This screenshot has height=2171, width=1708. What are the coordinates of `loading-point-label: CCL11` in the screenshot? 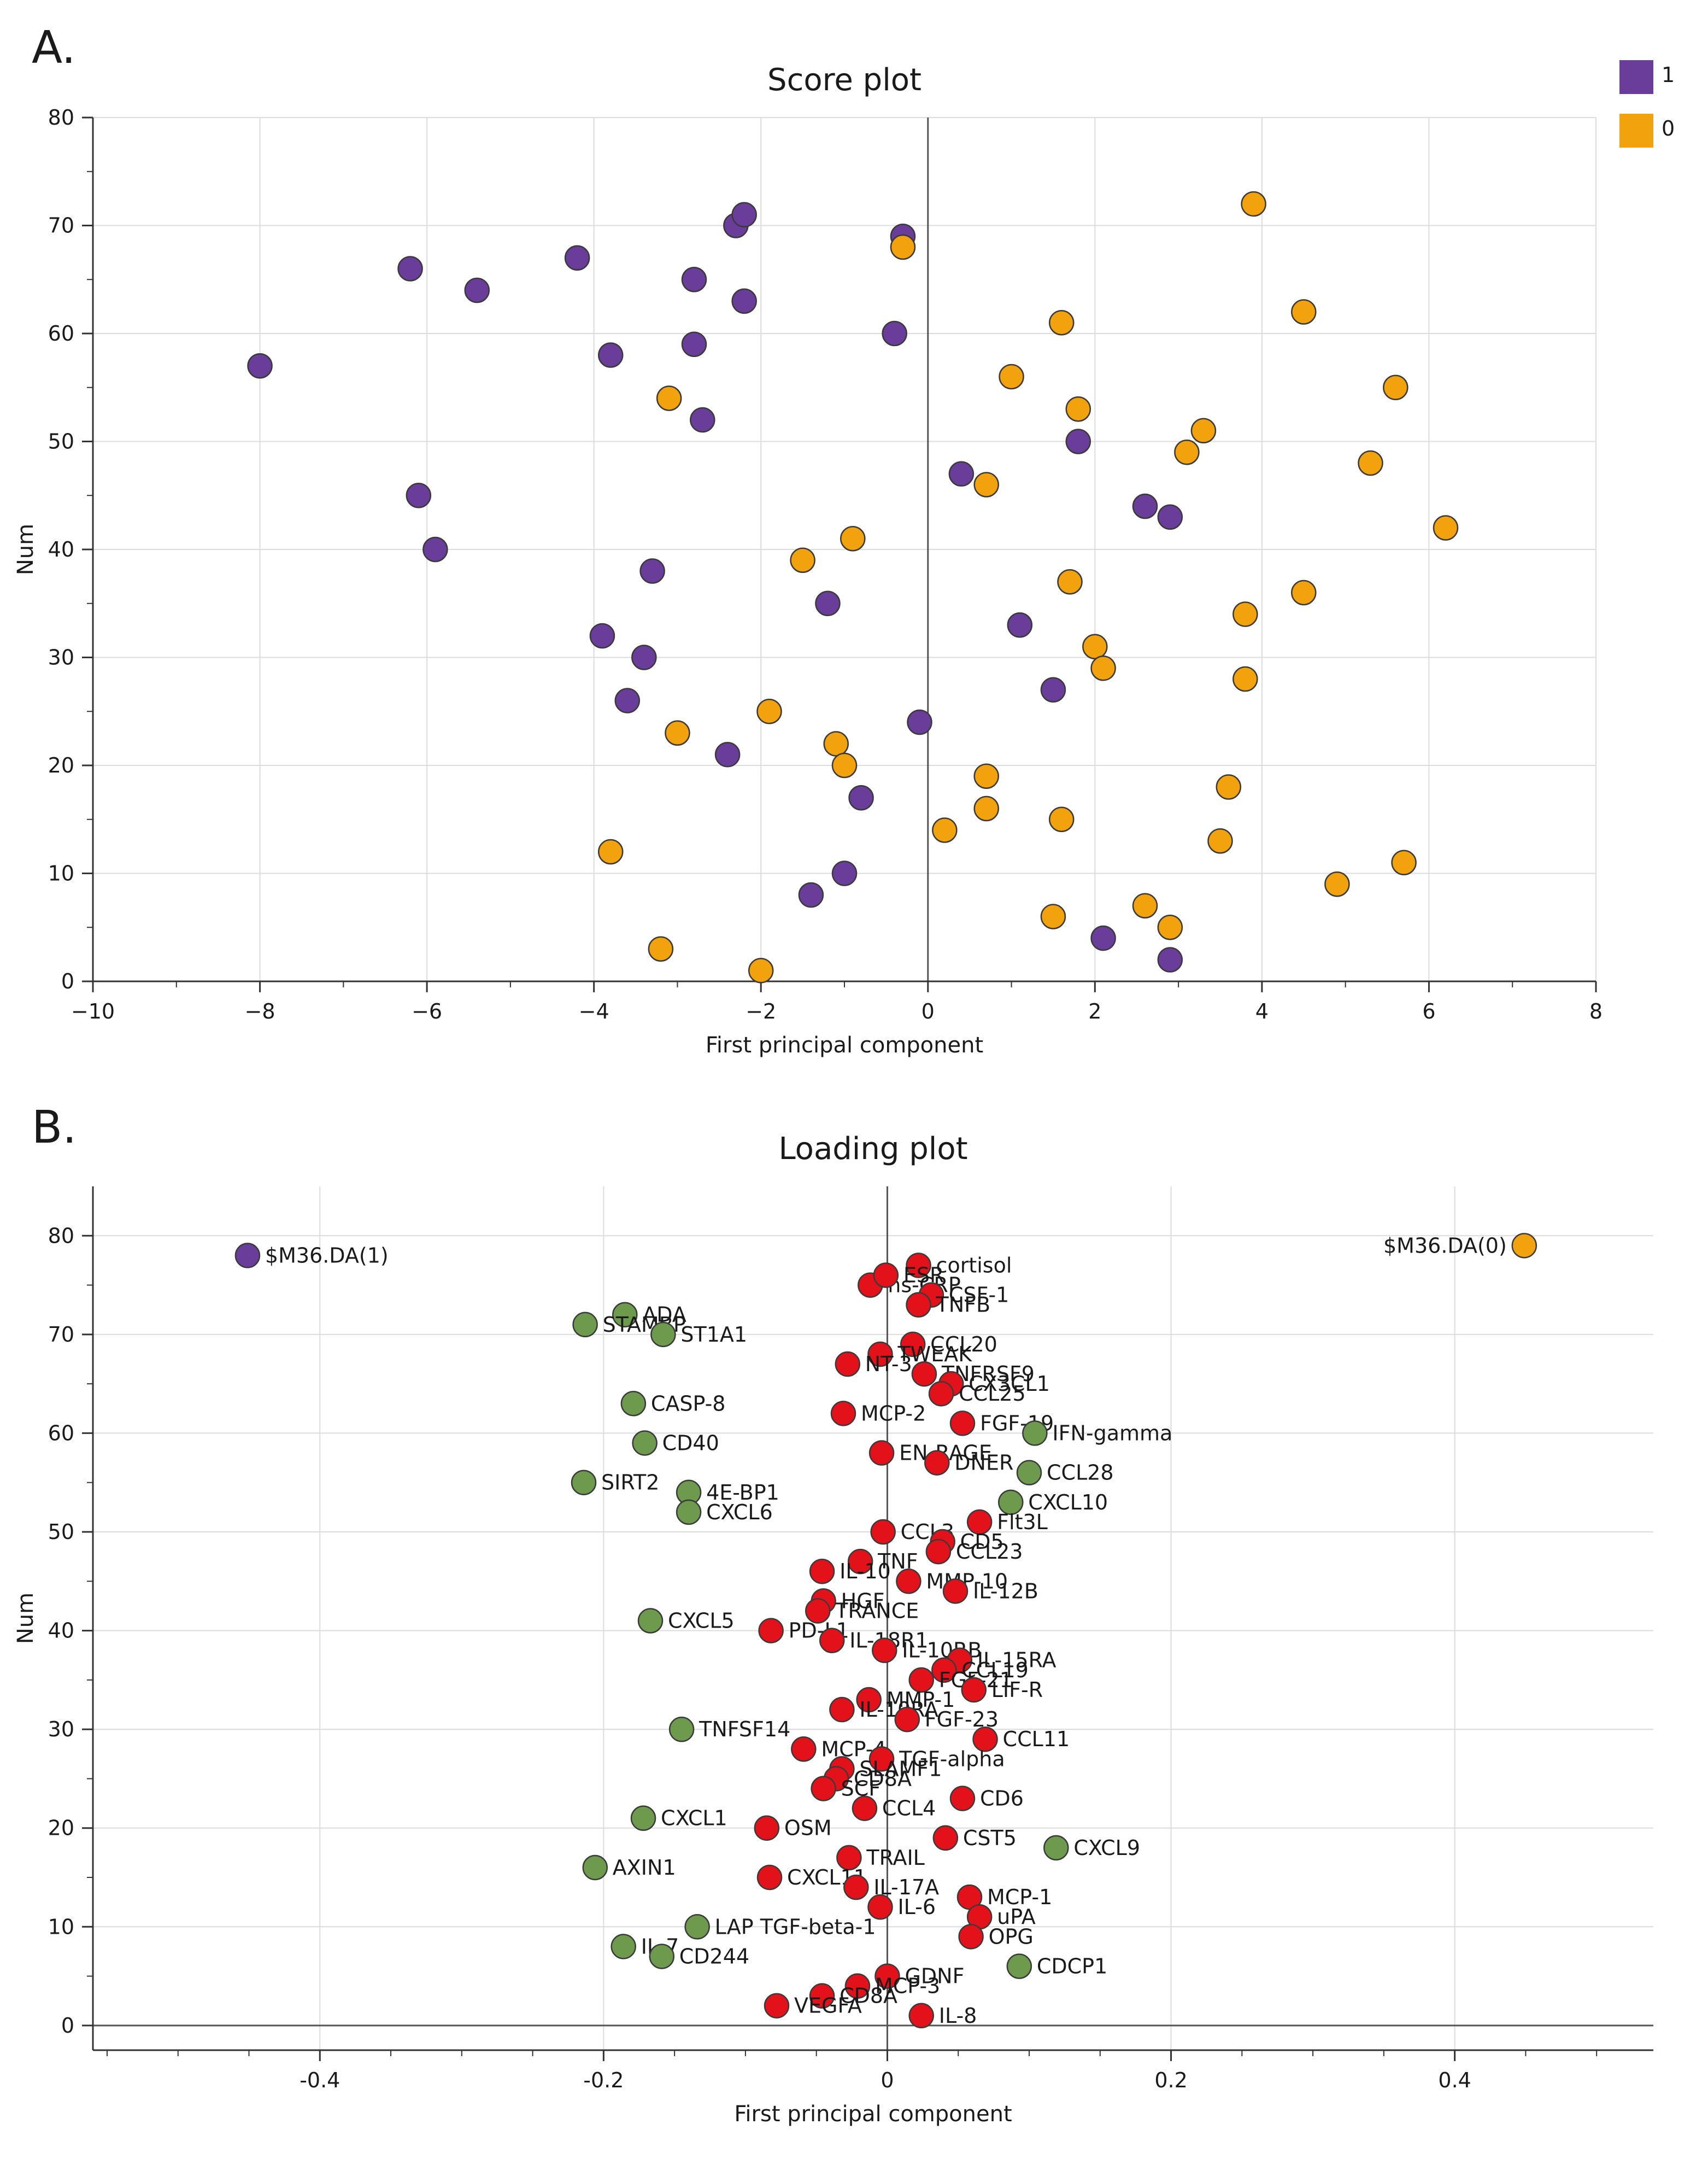 It's located at (1036, 1739).